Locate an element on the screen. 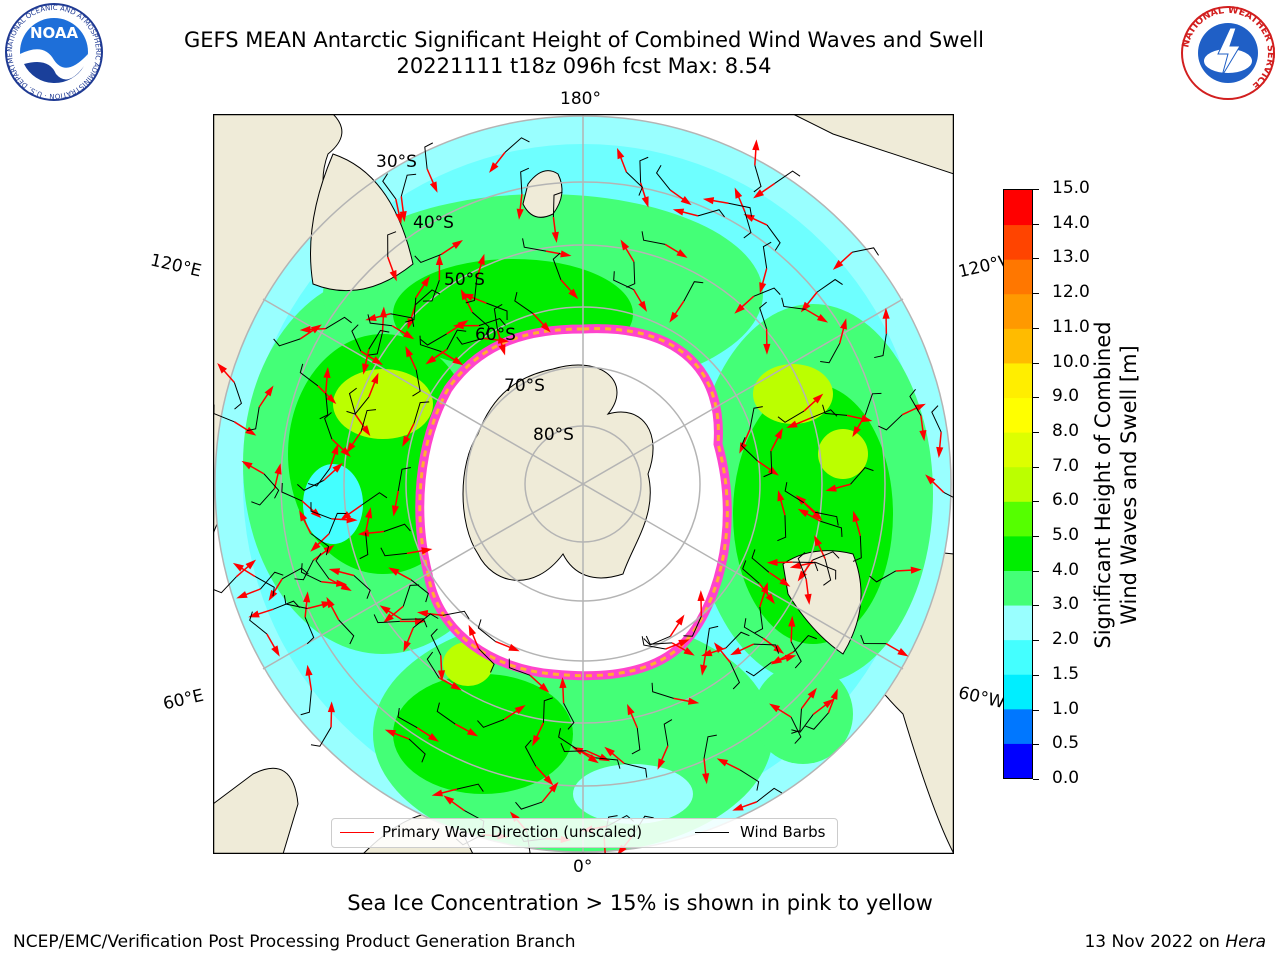 The height and width of the screenshot is (960, 1280). colorbar-tick-label: 6.0 is located at coordinates (1066, 500).